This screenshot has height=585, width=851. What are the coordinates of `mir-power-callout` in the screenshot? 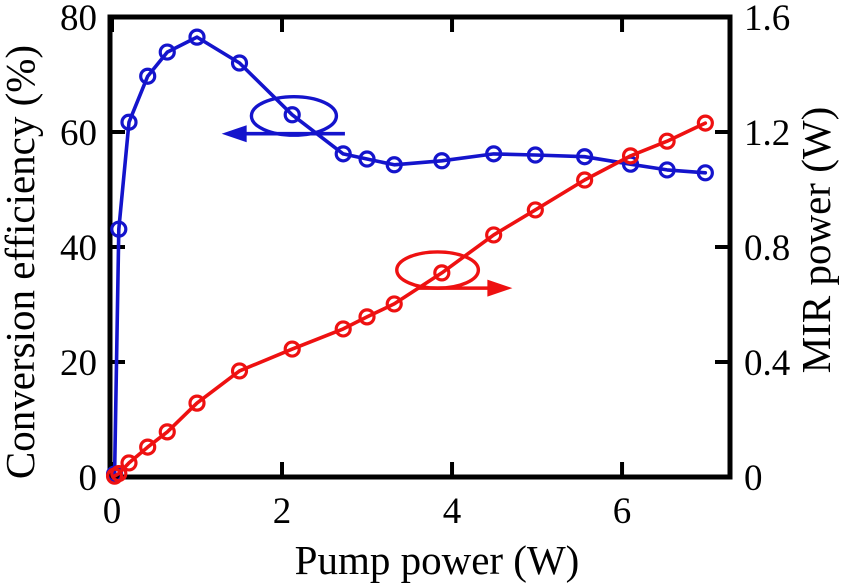 It's located at (454, 273).